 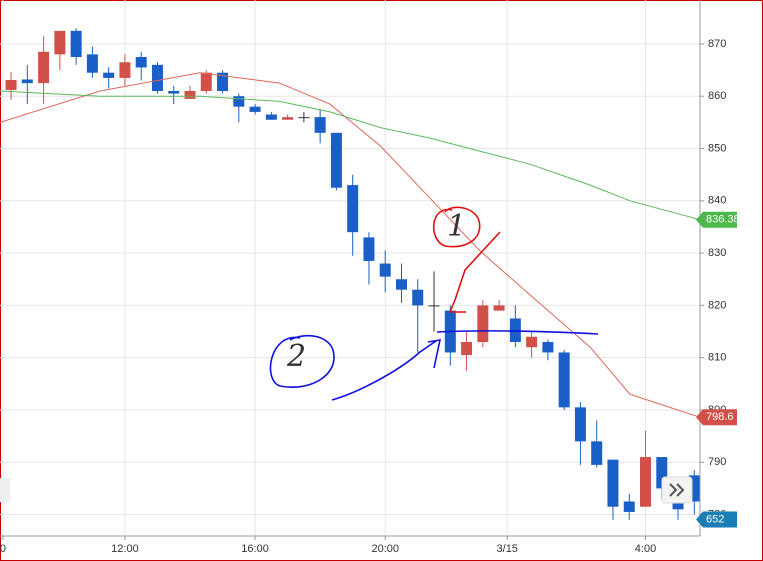 What do you see at coordinates (717, 358) in the screenshot?
I see `y-tick-label: 810` at bounding box center [717, 358].